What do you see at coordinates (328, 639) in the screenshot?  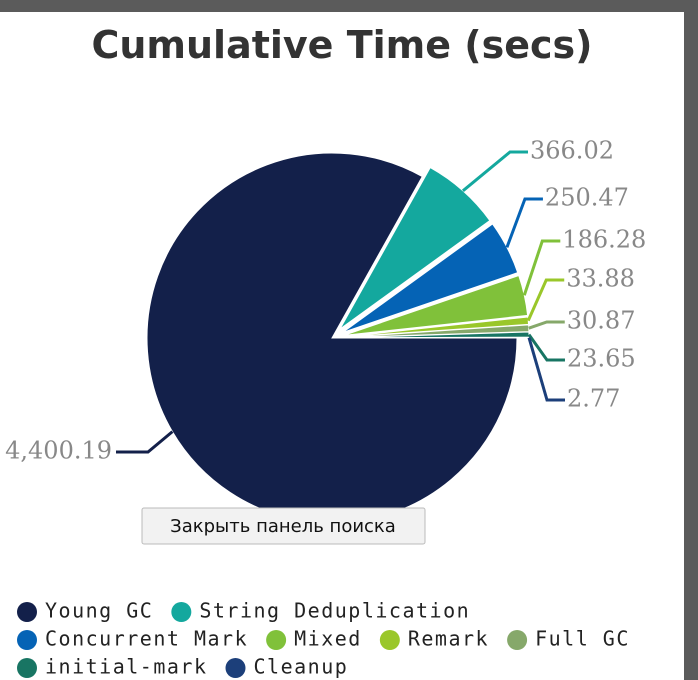 I see `legend-label: Mixed` at bounding box center [328, 639].